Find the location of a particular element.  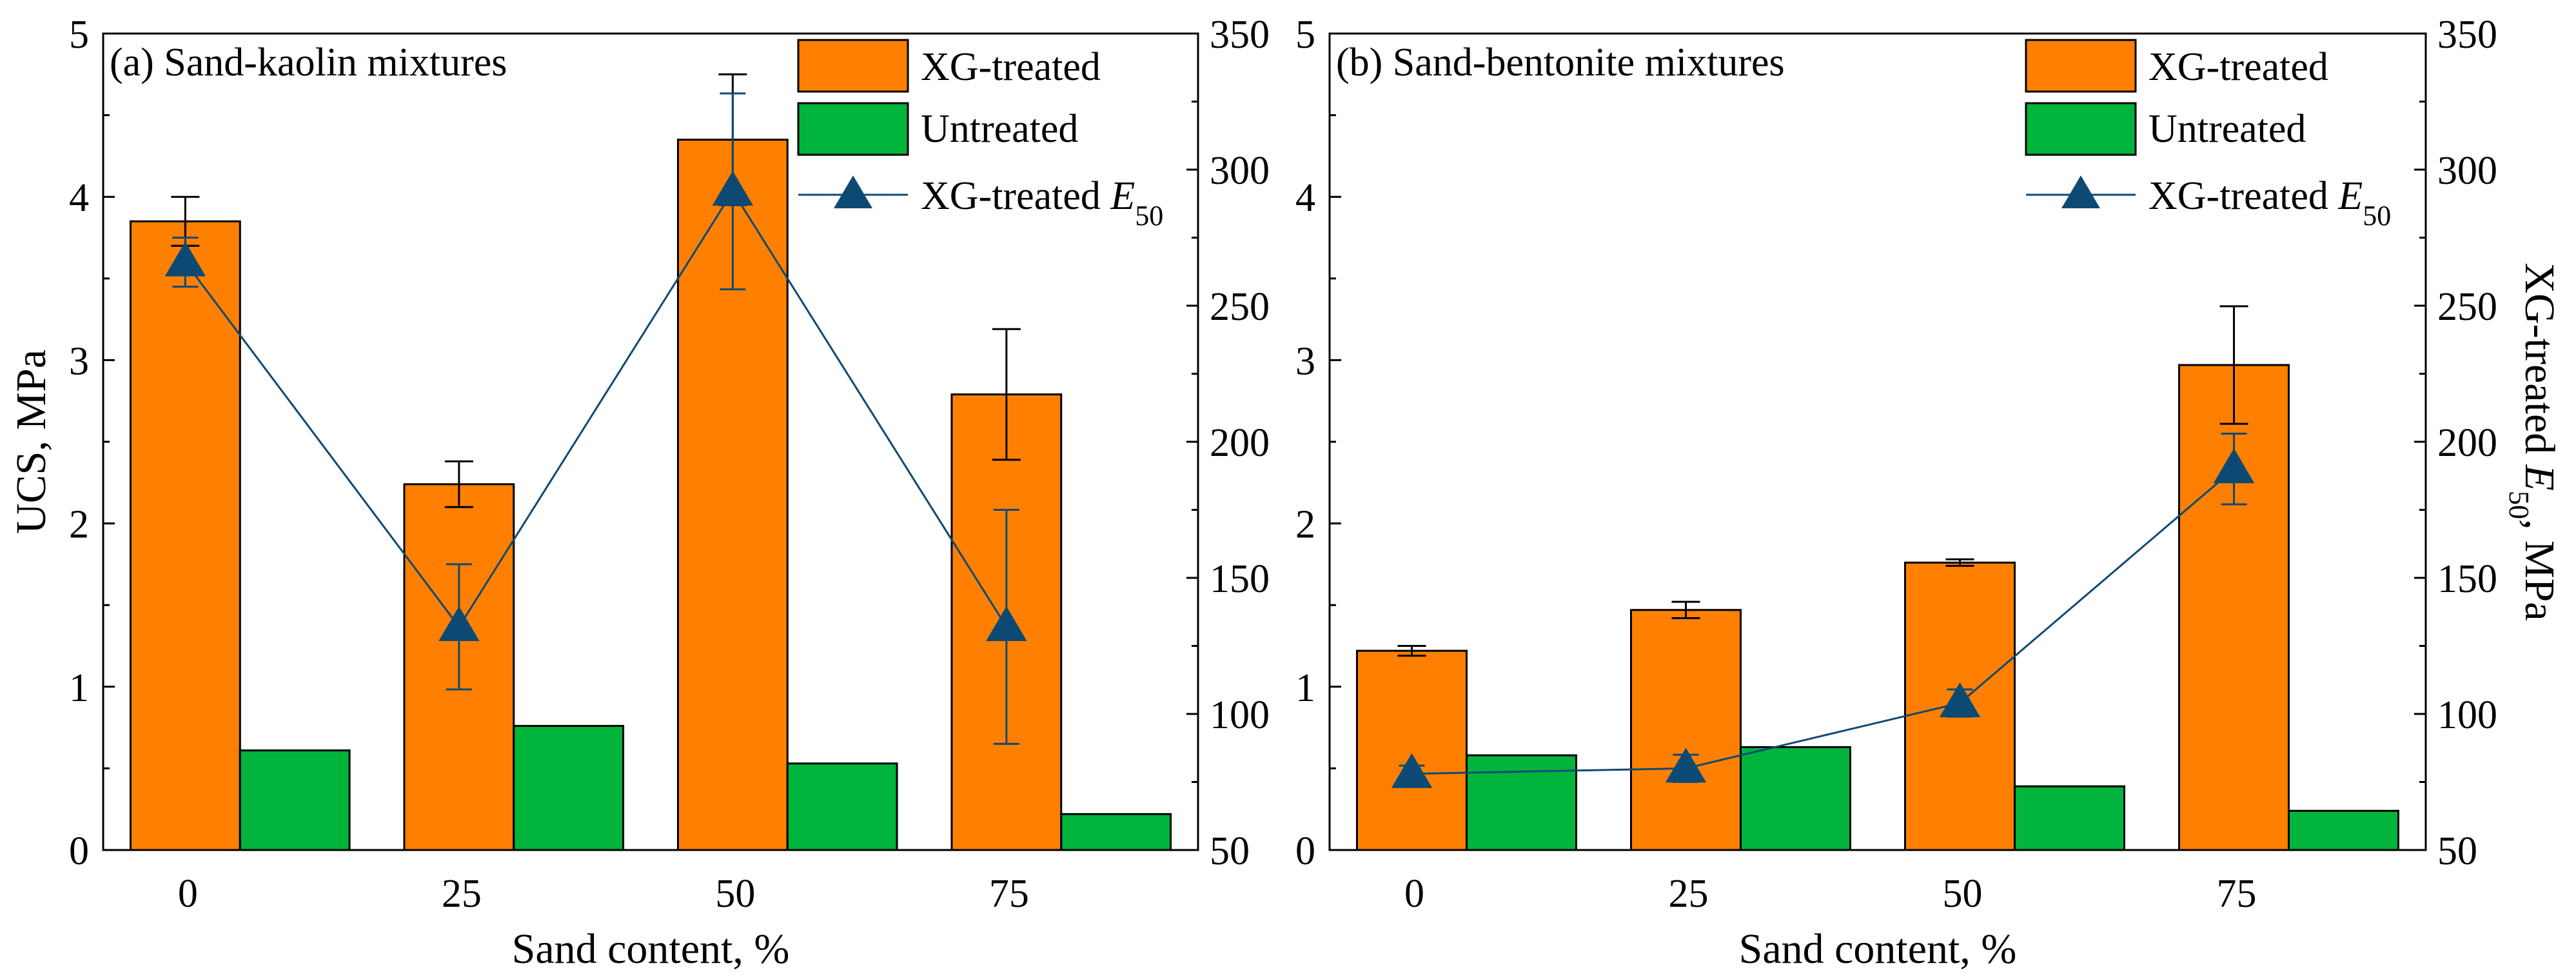

panel-title: (a) Sand-kaolin mixtures is located at coordinates (308, 62).